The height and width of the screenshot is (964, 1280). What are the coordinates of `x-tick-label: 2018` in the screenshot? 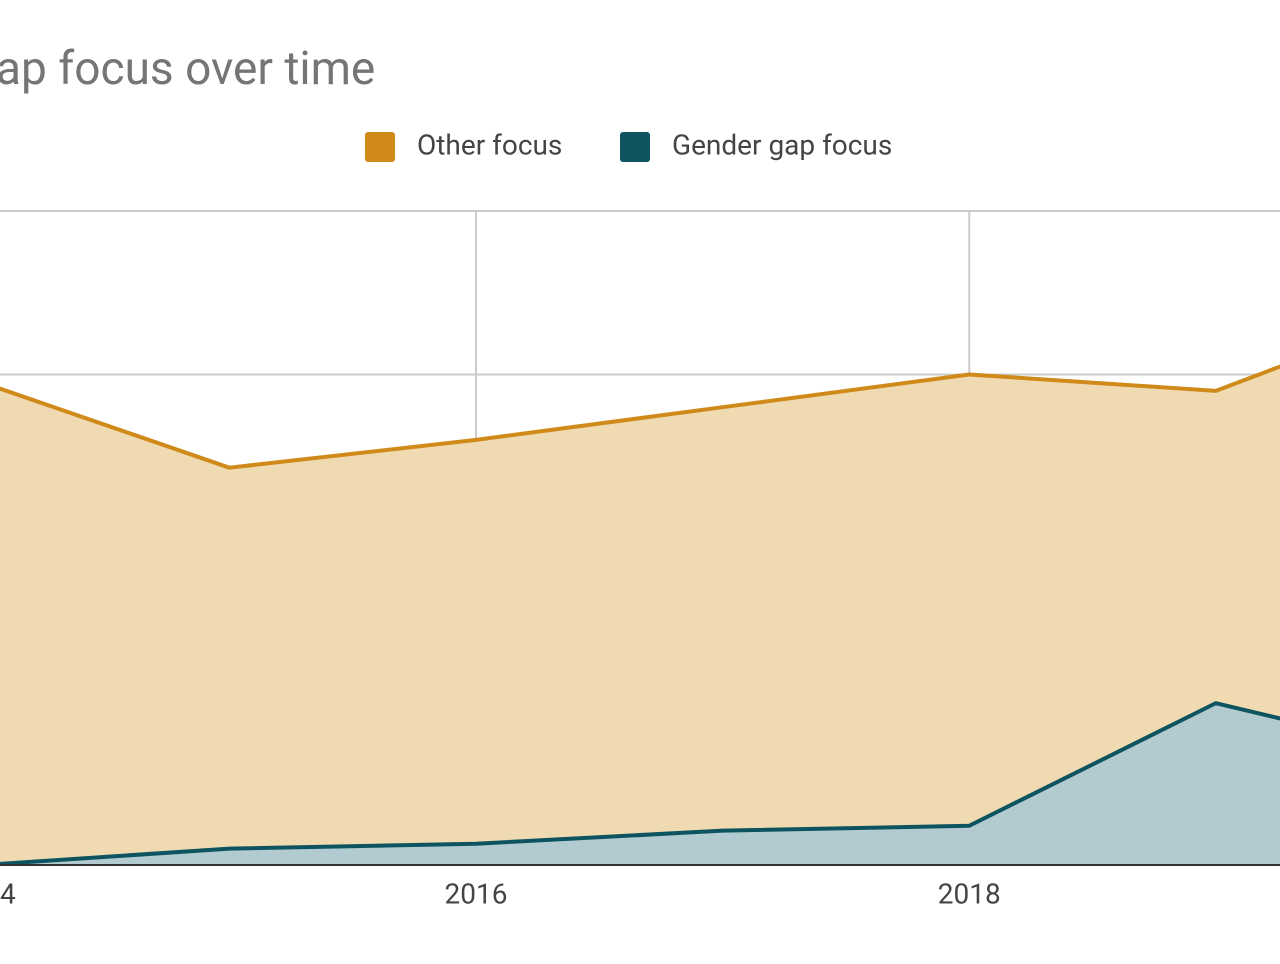 It's located at (969, 893).